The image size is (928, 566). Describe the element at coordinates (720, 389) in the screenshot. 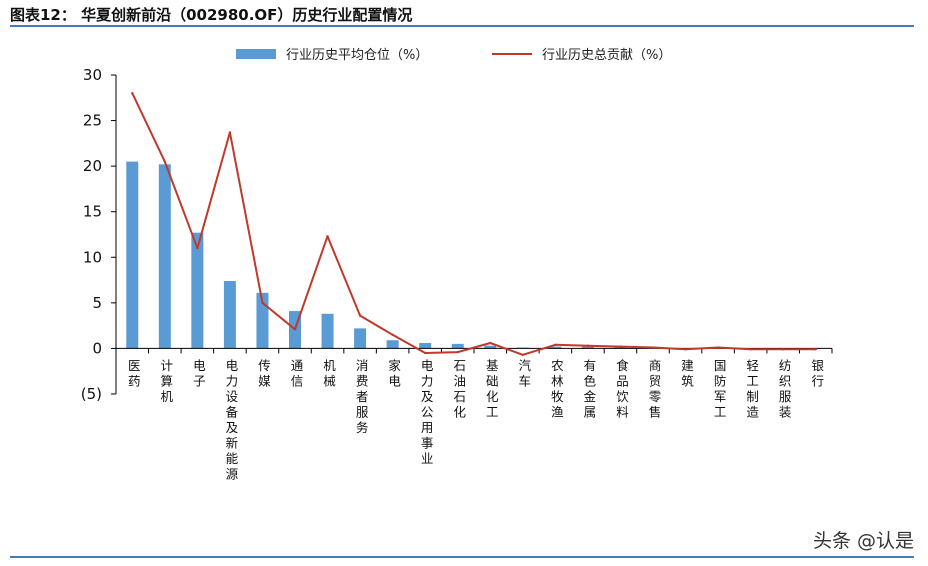

I see `x-tick-label: 国防军工` at that location.